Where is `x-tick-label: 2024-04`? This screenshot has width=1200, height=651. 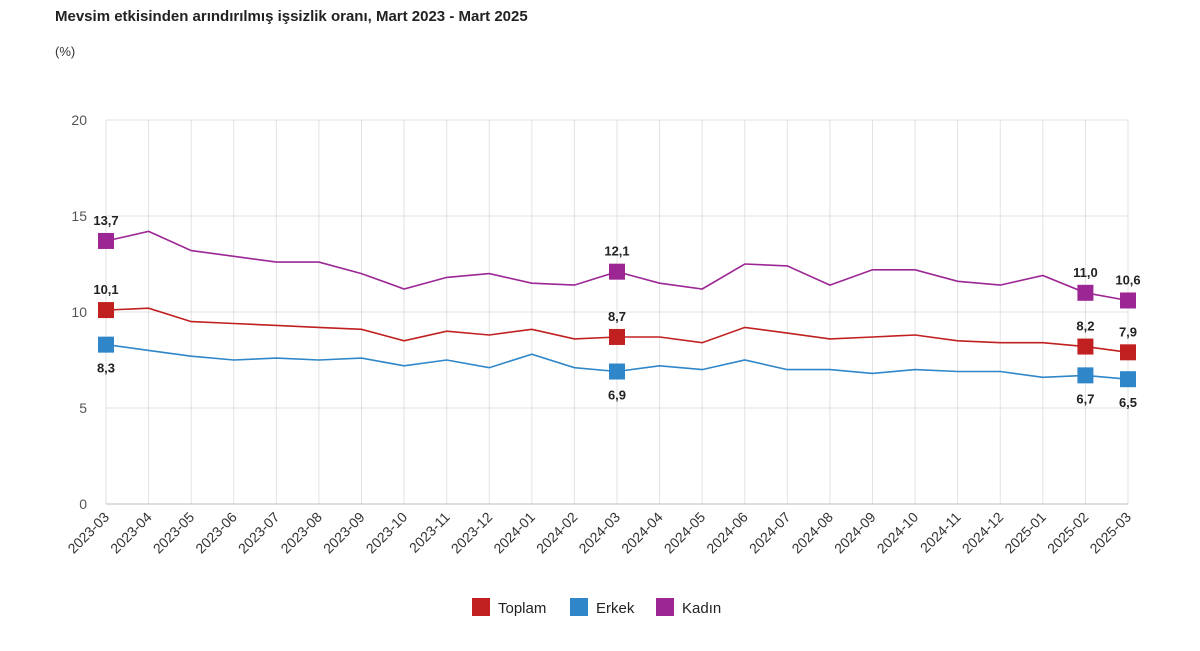 x-tick-label: 2024-04 is located at coordinates (642, 533).